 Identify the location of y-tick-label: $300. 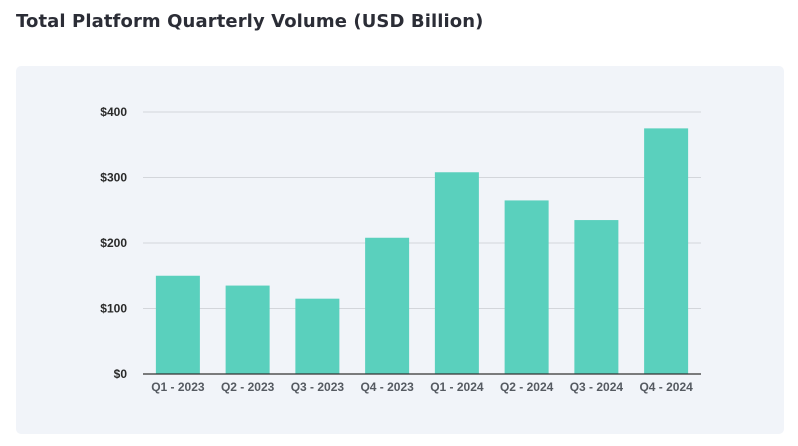
(113, 178).